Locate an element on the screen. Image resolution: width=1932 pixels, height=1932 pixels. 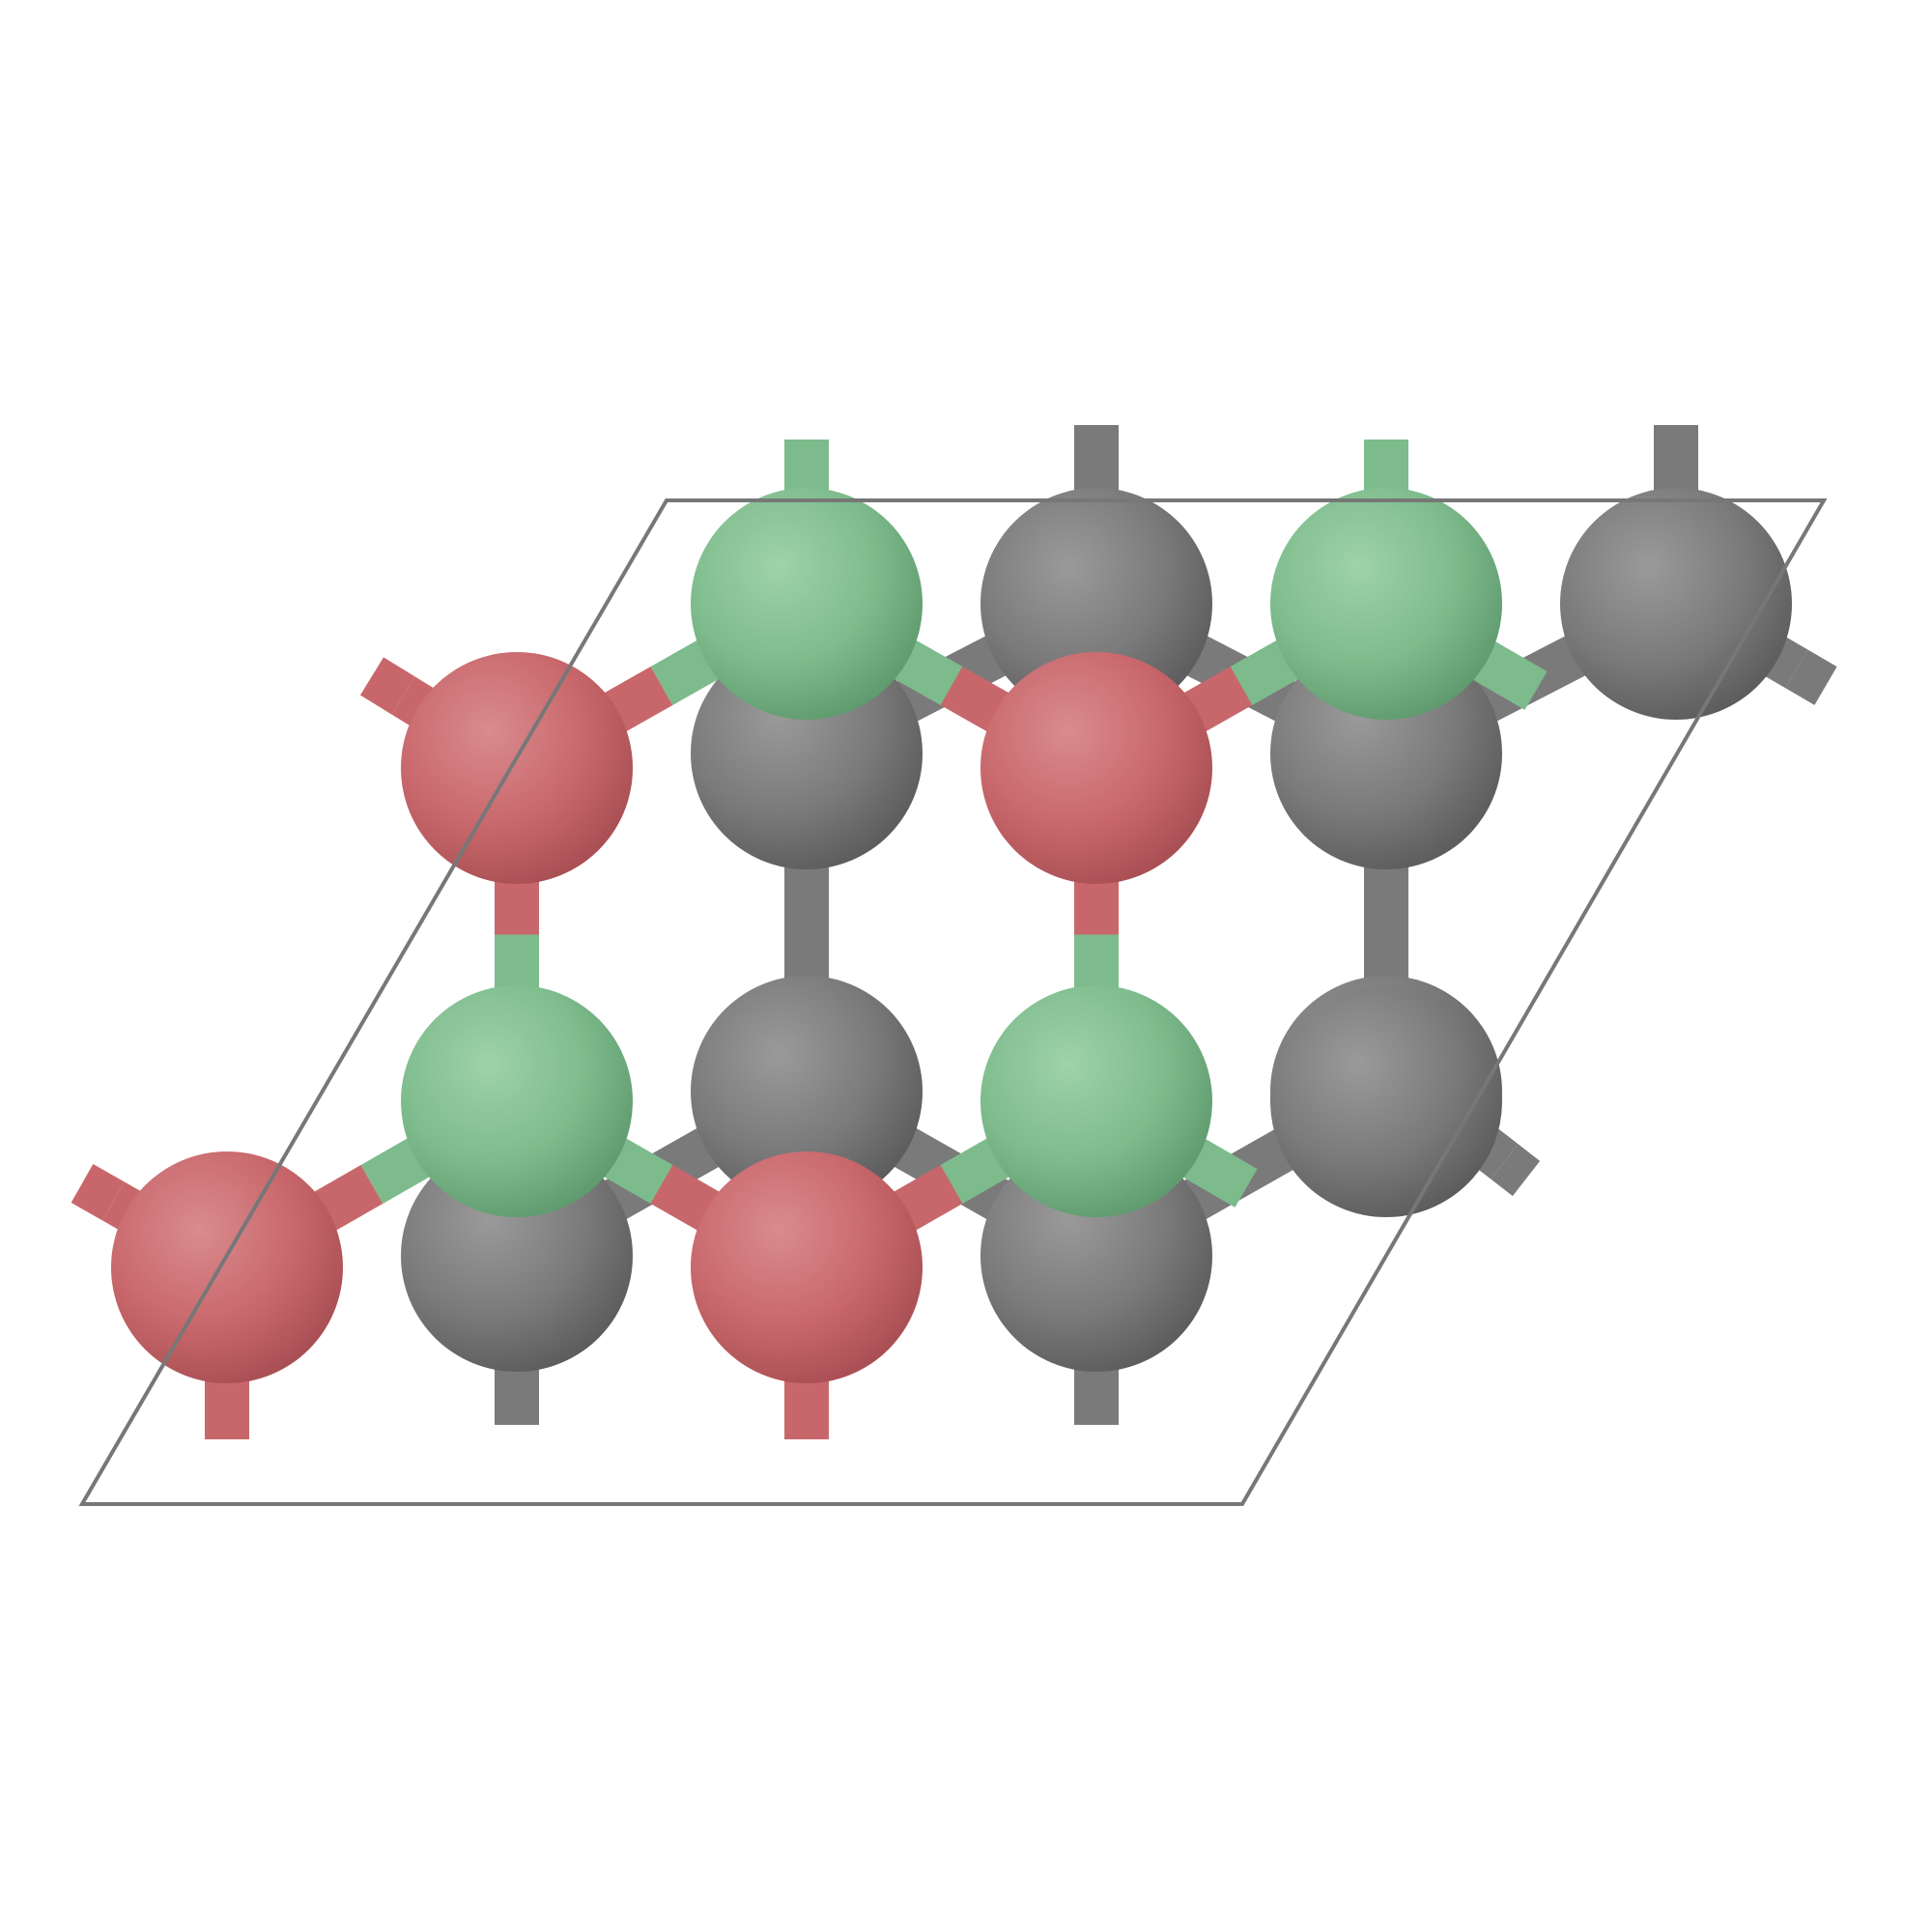
atom-gray-back is located at coordinates (807, 1092).